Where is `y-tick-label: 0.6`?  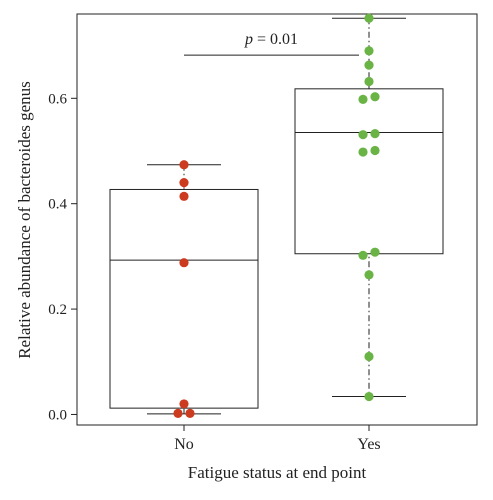
y-tick-label: 0.6 is located at coordinates (57, 99).